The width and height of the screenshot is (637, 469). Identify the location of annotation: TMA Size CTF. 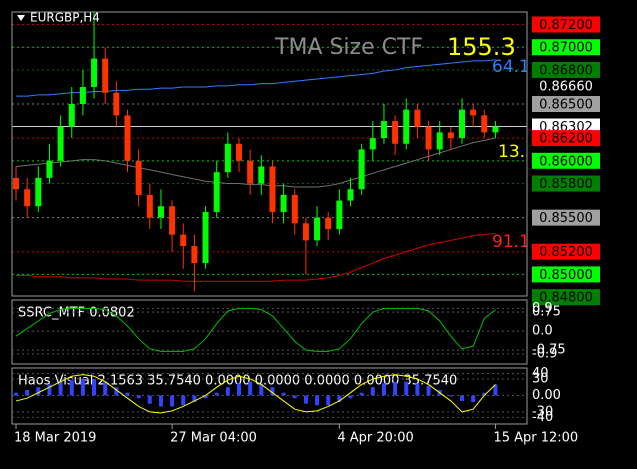
(348, 47).